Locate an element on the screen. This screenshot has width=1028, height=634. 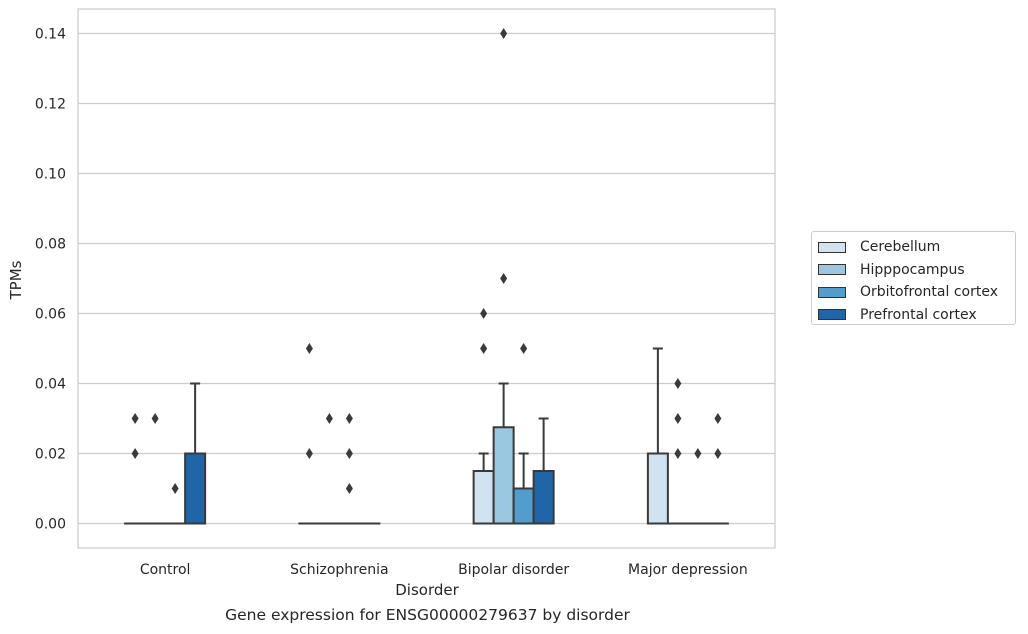
x-tick-label: Bipolar disorder is located at coordinates (513, 570).